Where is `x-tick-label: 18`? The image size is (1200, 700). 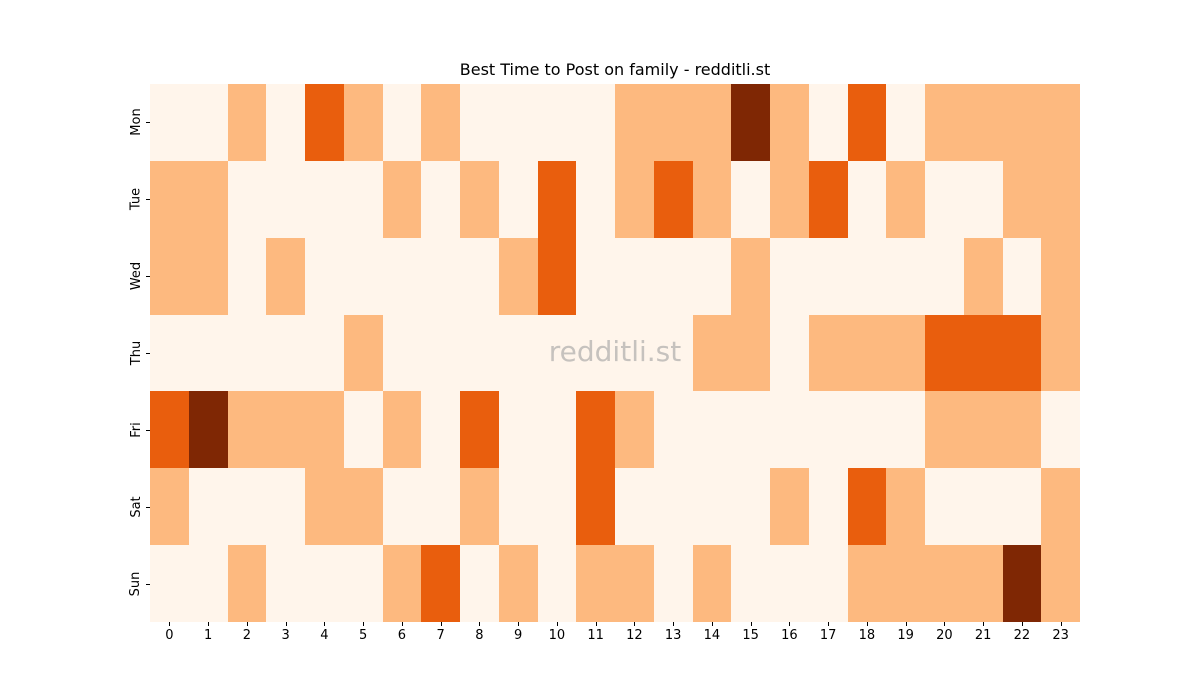
x-tick-label: 18 is located at coordinates (867, 637).